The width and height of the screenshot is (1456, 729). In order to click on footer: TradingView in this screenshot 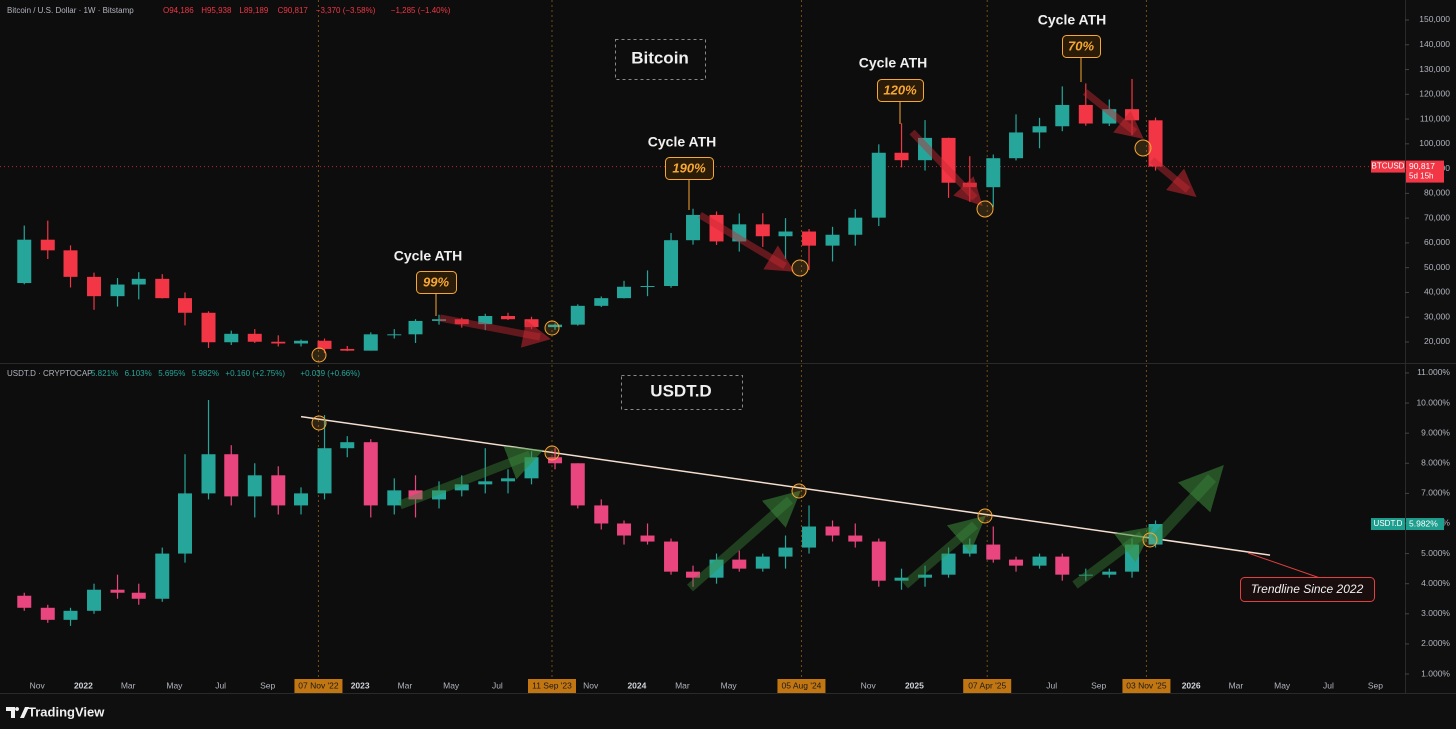, I will do `click(55, 711)`.